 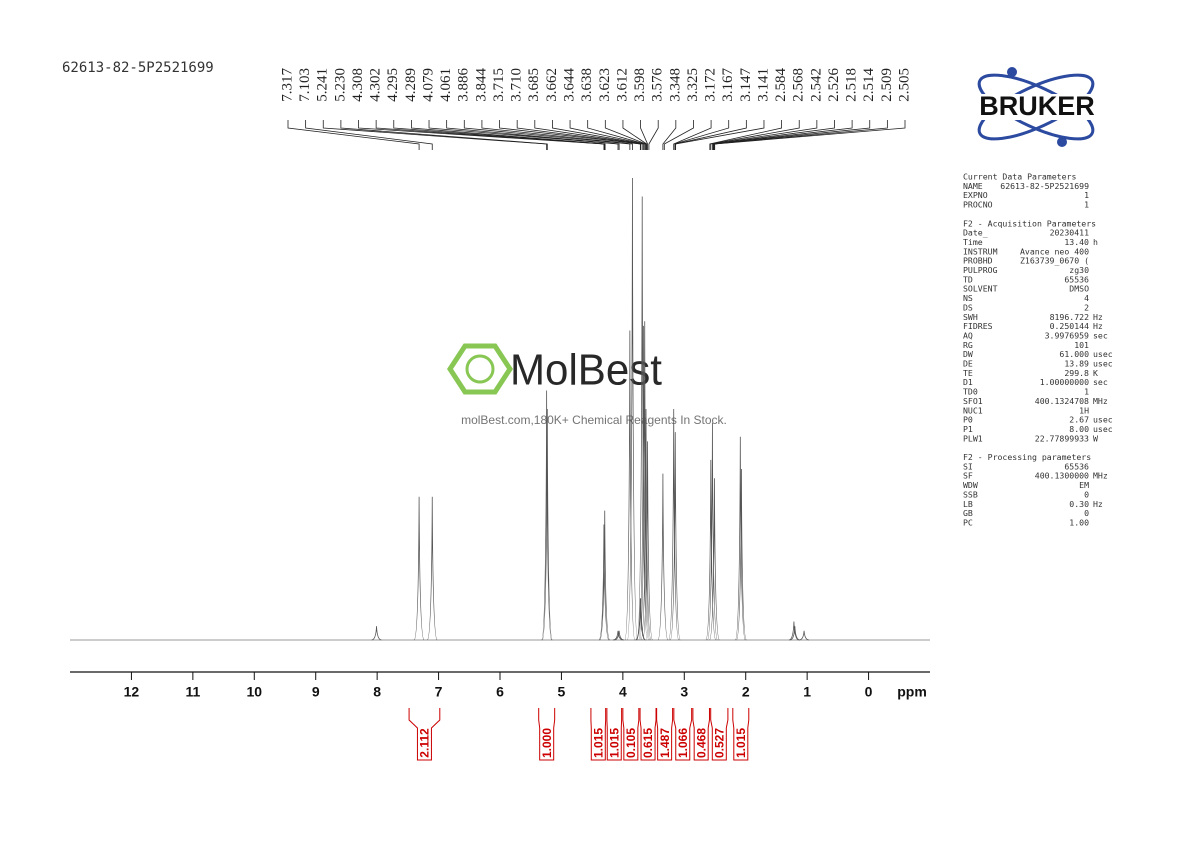 What do you see at coordinates (973, 438) in the screenshot?
I see `param-key: PLW1` at bounding box center [973, 438].